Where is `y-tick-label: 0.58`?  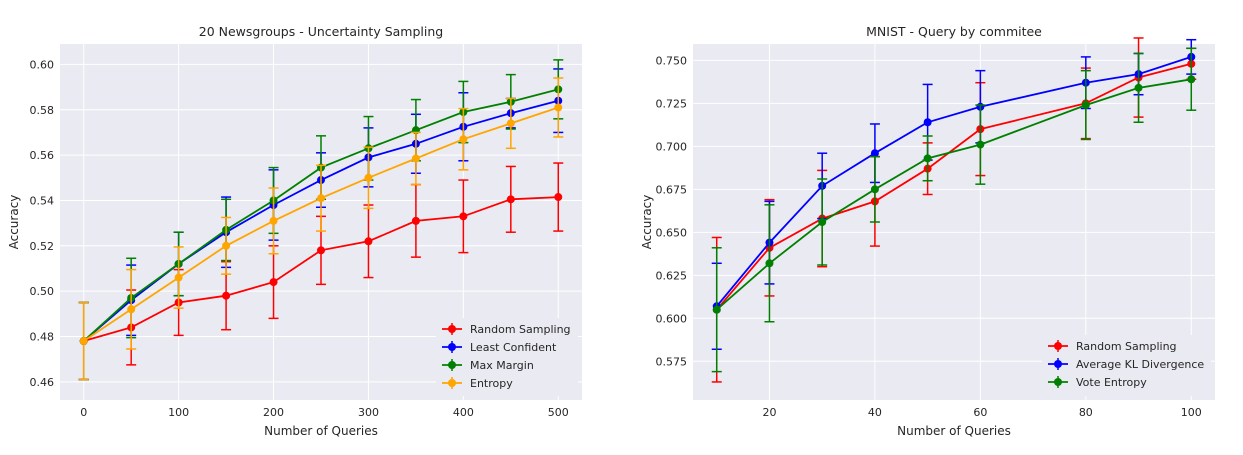 y-tick-label: 0.58 is located at coordinates (42, 110).